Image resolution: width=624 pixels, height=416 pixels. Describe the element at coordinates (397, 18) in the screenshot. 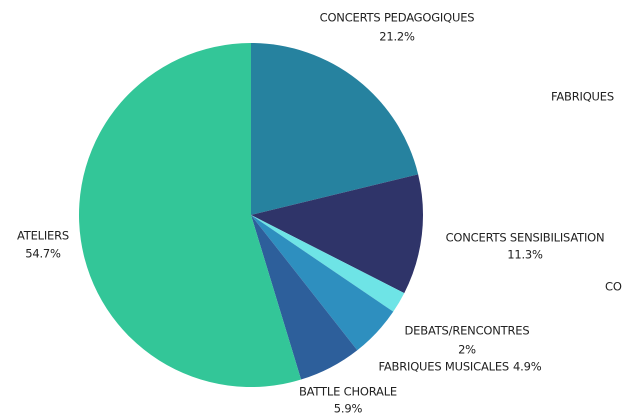

I see `slice-label: CONCERTS PEDAGOGIQUES` at that location.